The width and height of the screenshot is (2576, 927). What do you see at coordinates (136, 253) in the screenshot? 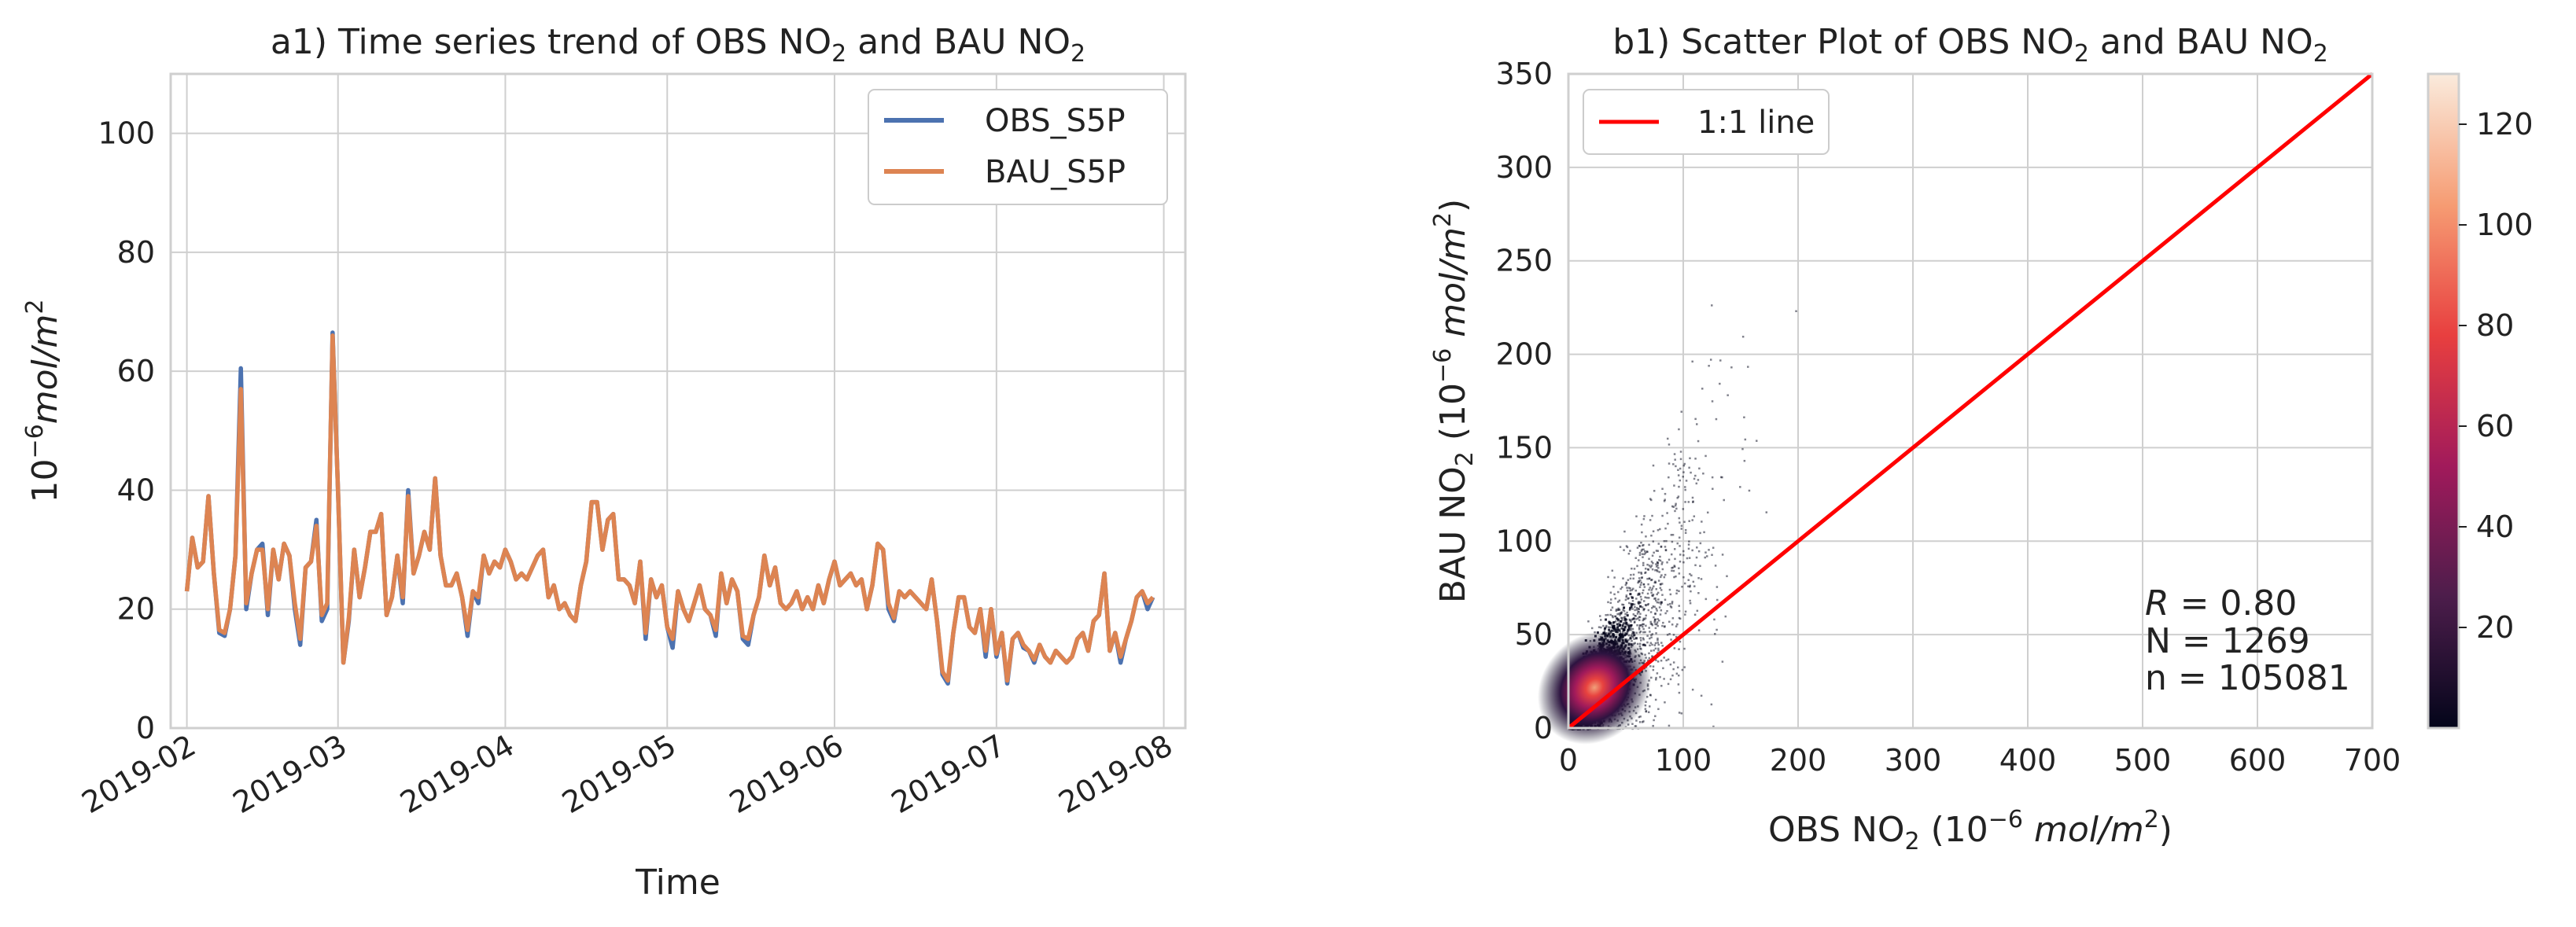
I see `y-tick-label: 80` at bounding box center [136, 253].